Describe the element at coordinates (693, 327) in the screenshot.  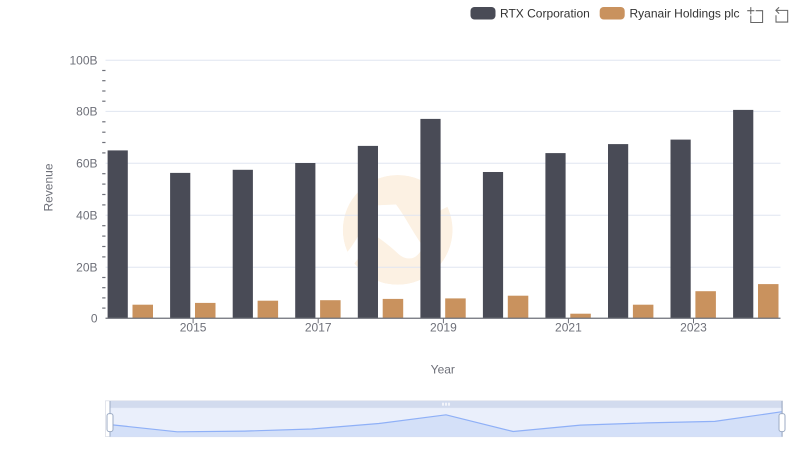
I see `svg-text: 2023` at that location.